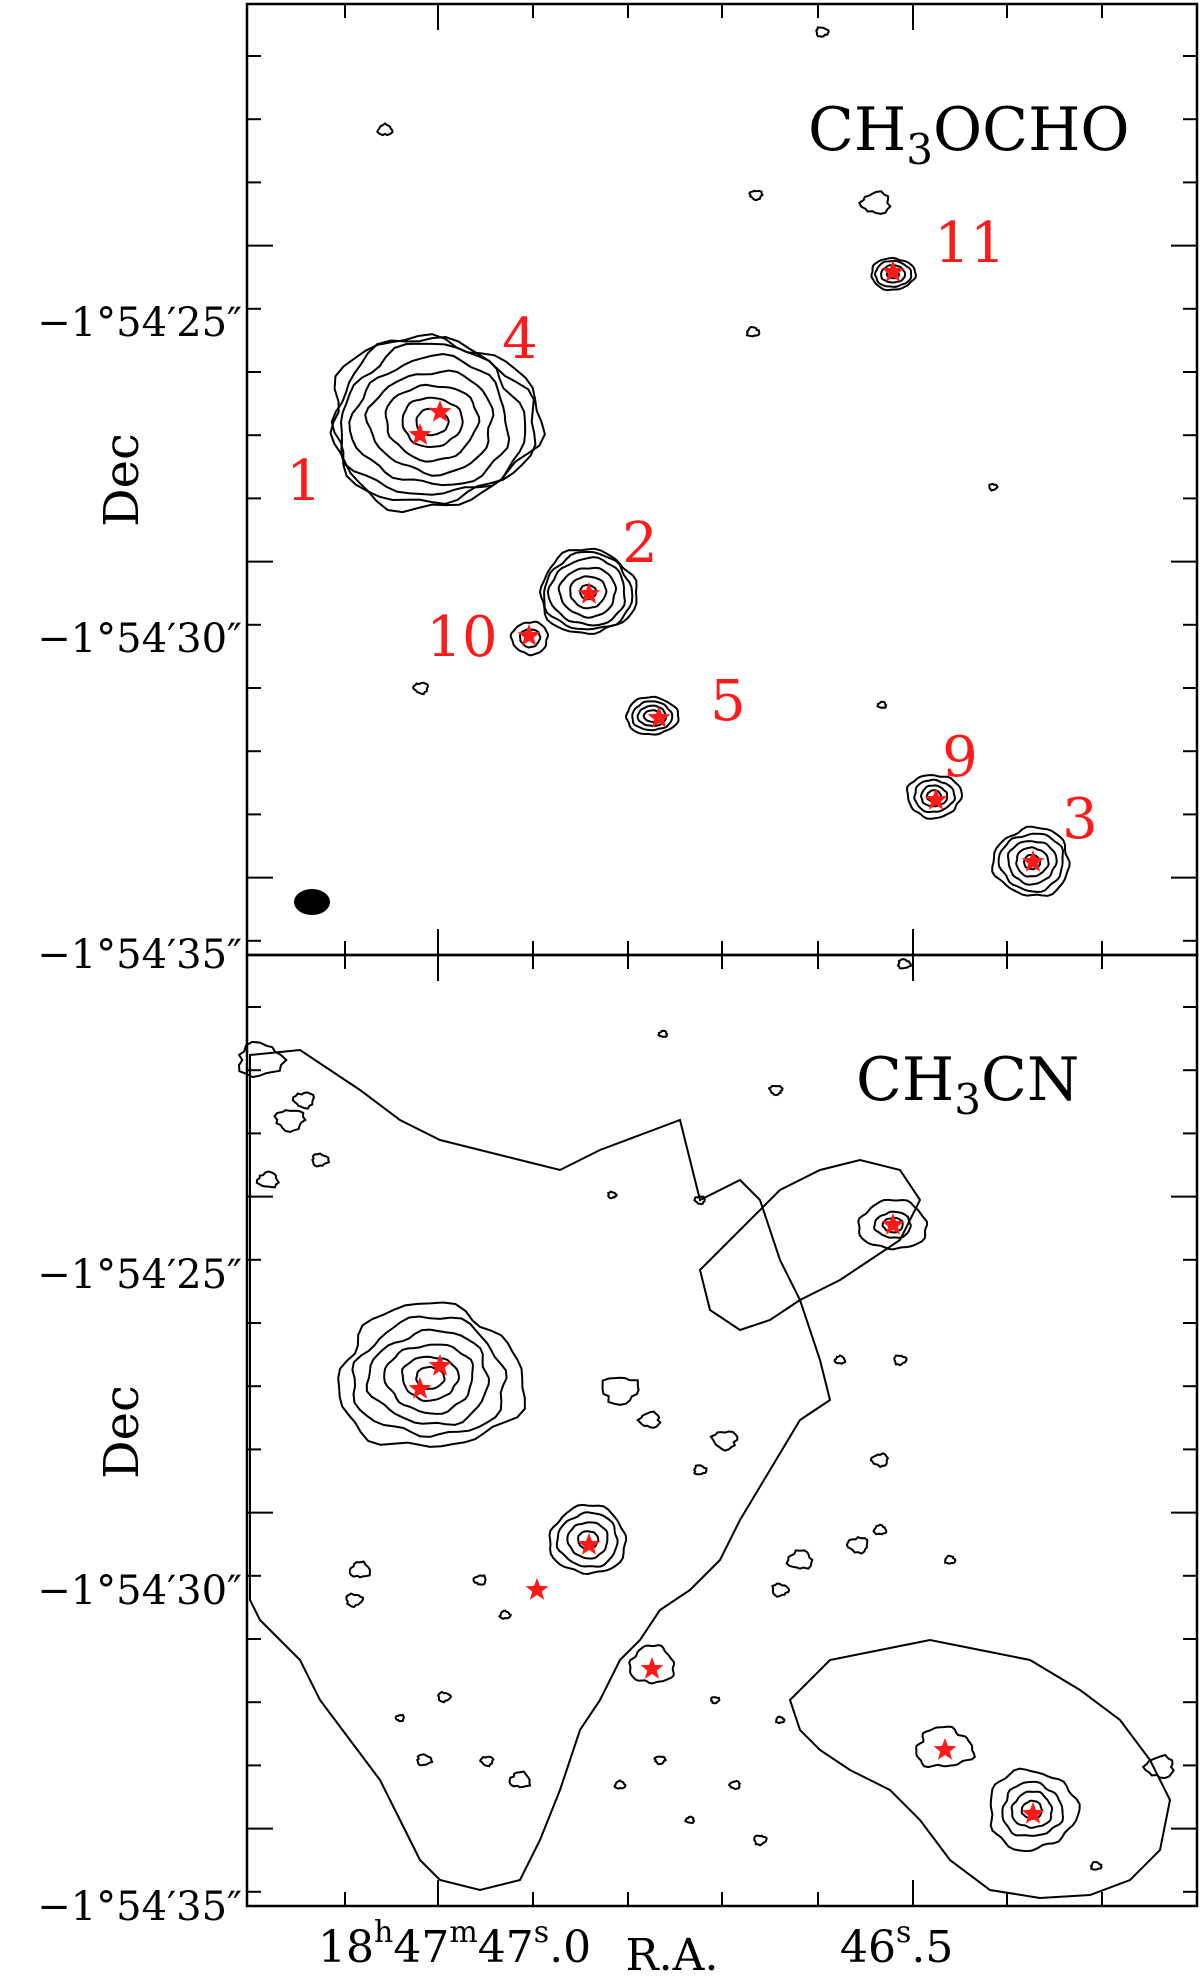 This screenshot has width=1200, height=1983. Describe the element at coordinates (967, 1084) in the screenshot. I see `bottom-molecule-label: CH3CN` at that location.